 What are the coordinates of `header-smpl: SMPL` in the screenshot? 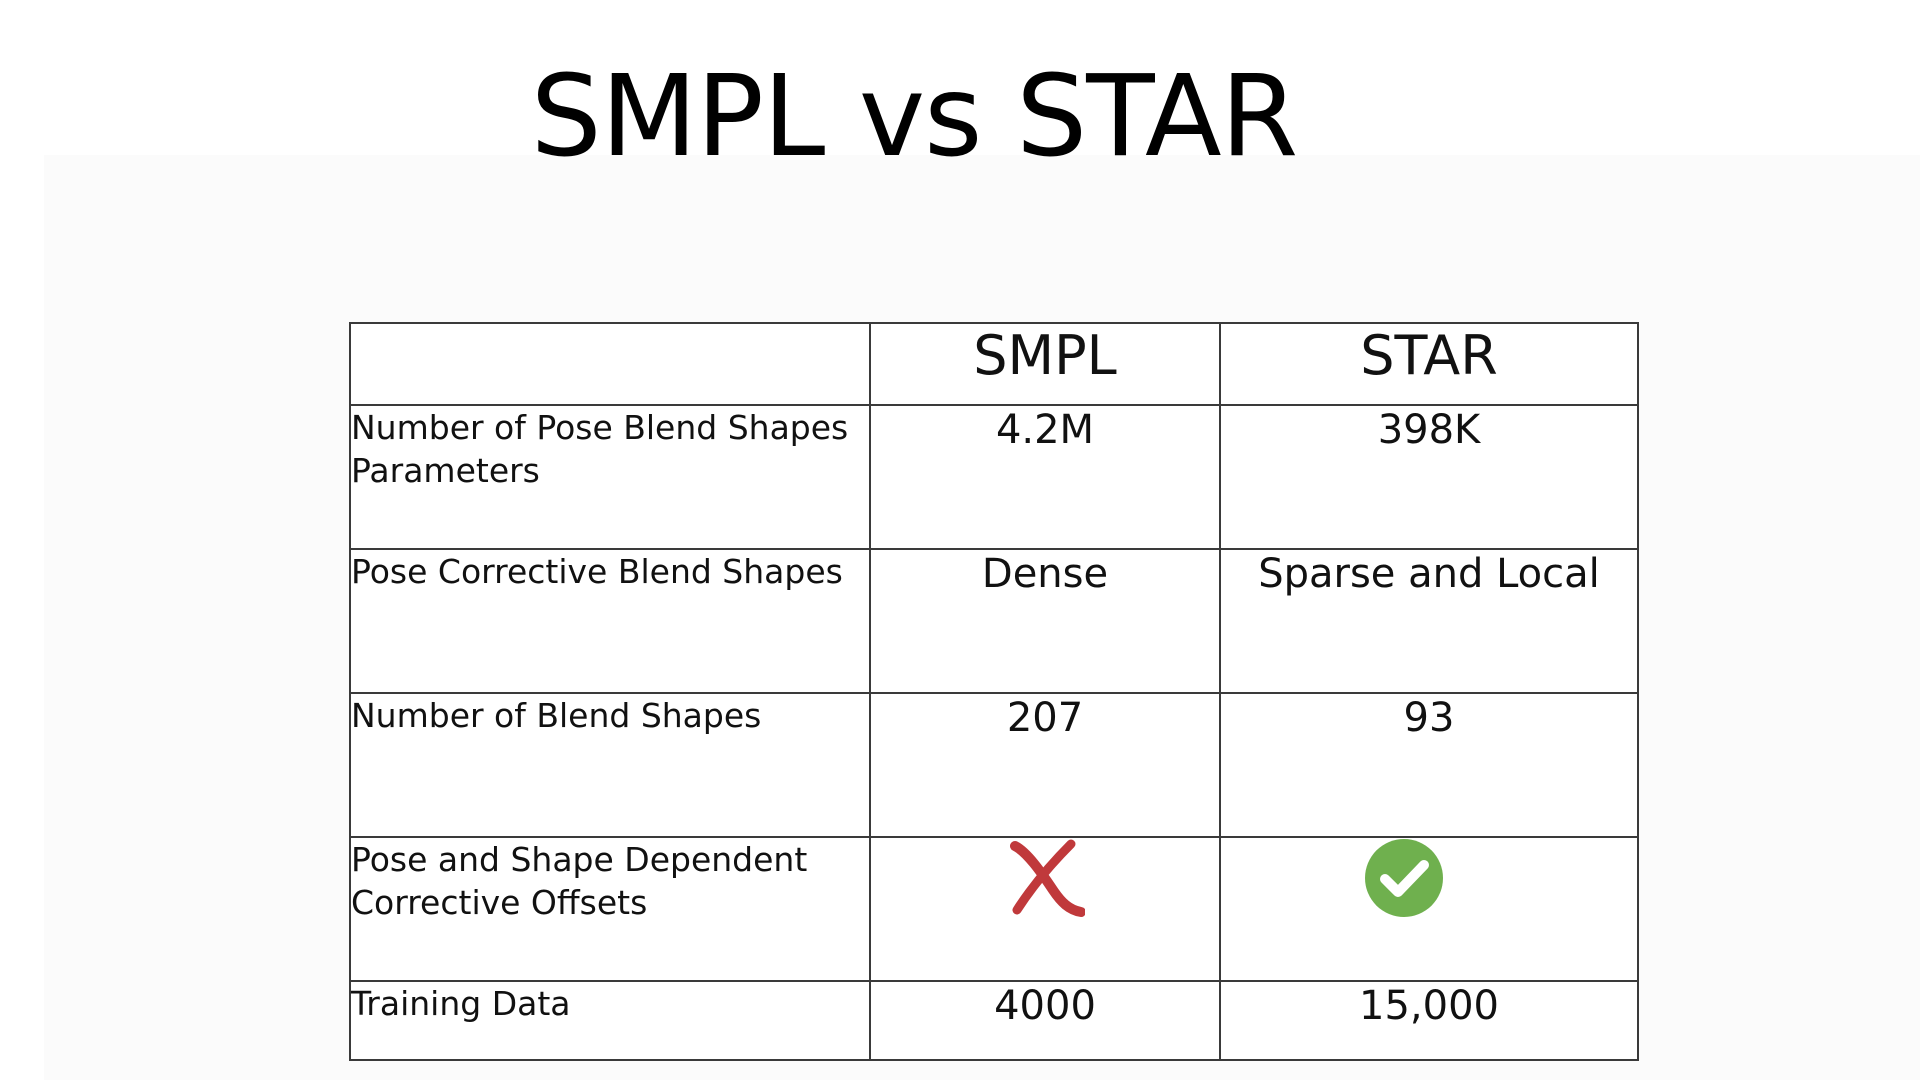 It's located at (1045, 364).